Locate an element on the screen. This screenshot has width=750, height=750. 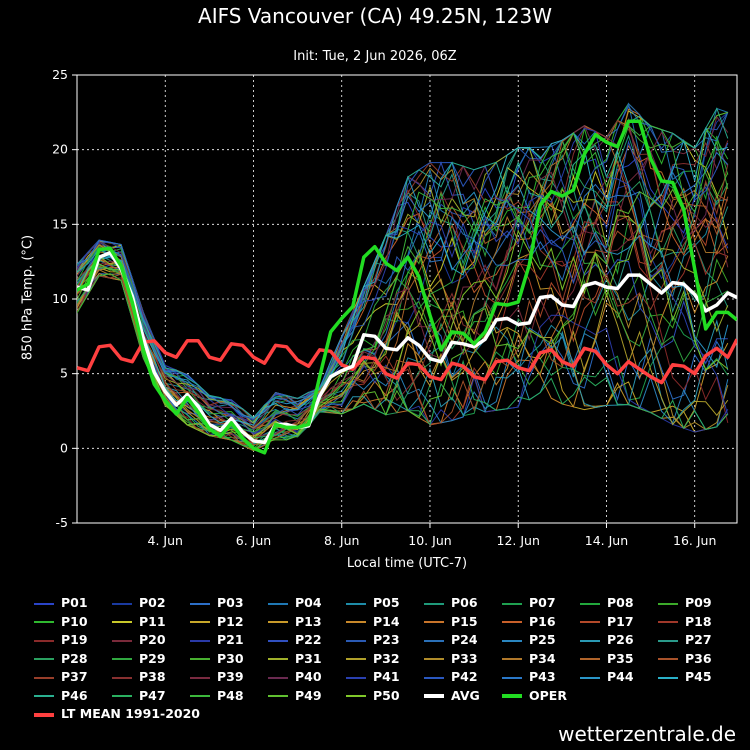
legend-label: P27 is located at coordinates (698, 639).